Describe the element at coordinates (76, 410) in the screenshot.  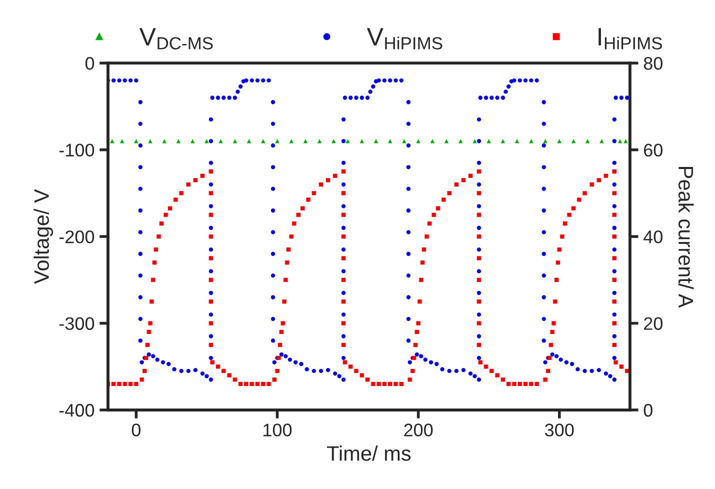
I see `y-tick-label: -400` at that location.